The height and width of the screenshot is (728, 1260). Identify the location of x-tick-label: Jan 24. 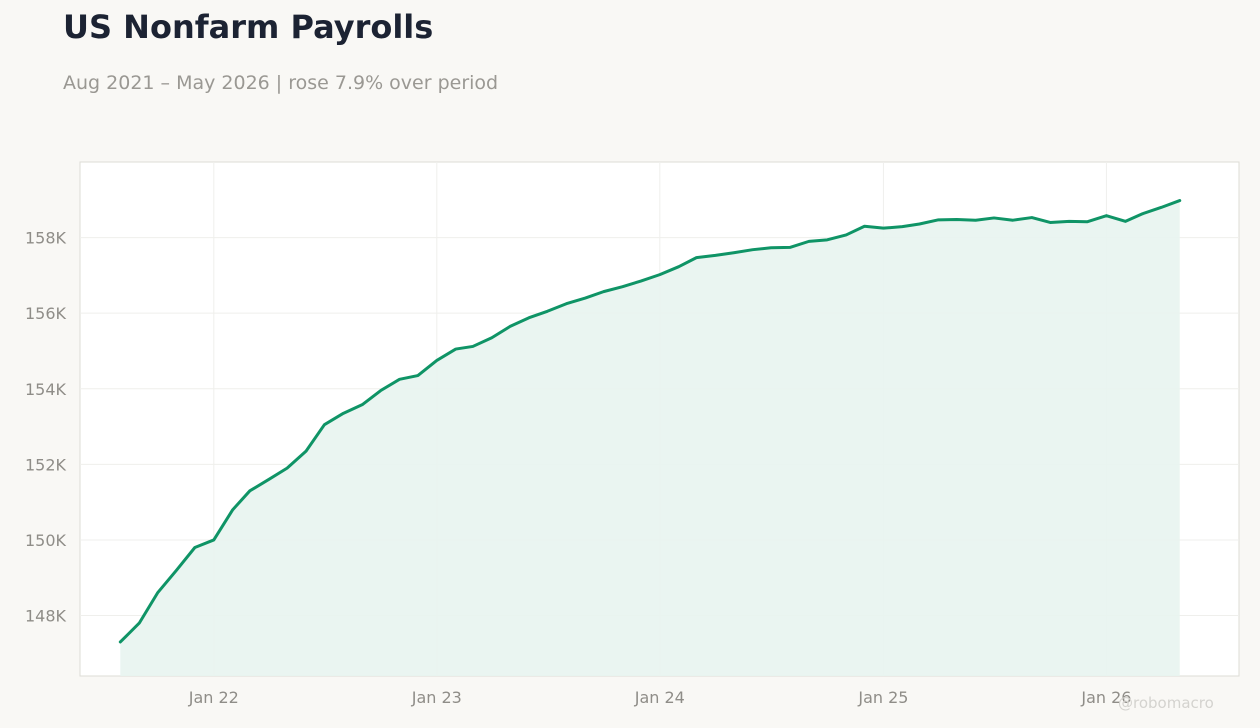
(659, 697).